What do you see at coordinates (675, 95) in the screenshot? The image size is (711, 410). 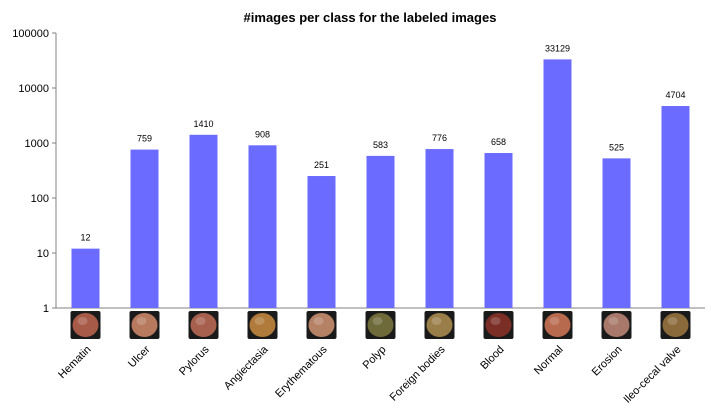 I see `data-label: 4704` at bounding box center [675, 95].